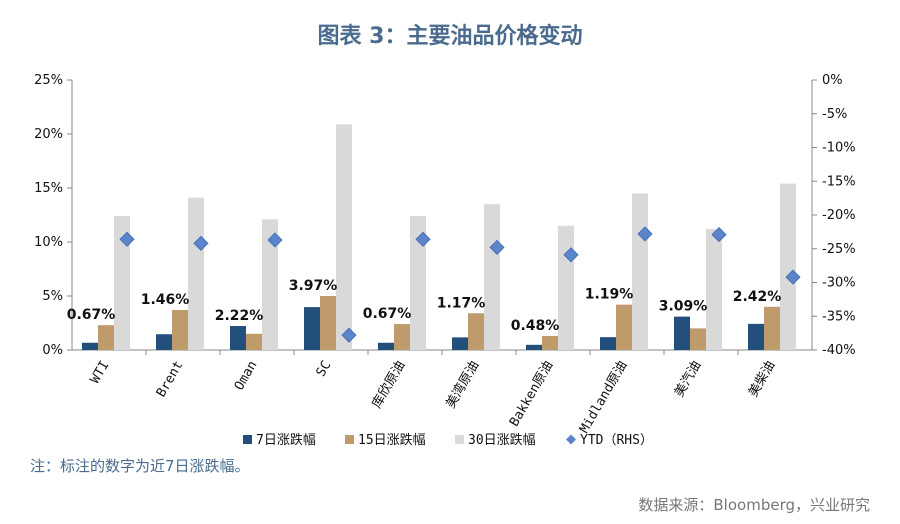  What do you see at coordinates (448, 440) in the screenshot?
I see `legend: 7日涨跌幅 15日涨跌幅 30日涨跌幅 YTD（RHS）` at bounding box center [448, 440].